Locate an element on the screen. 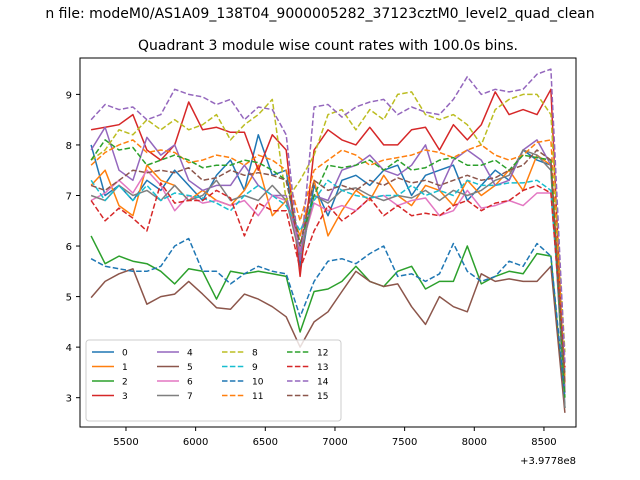 The image size is (640, 480). legend-label-15: 15 is located at coordinates (322, 397).